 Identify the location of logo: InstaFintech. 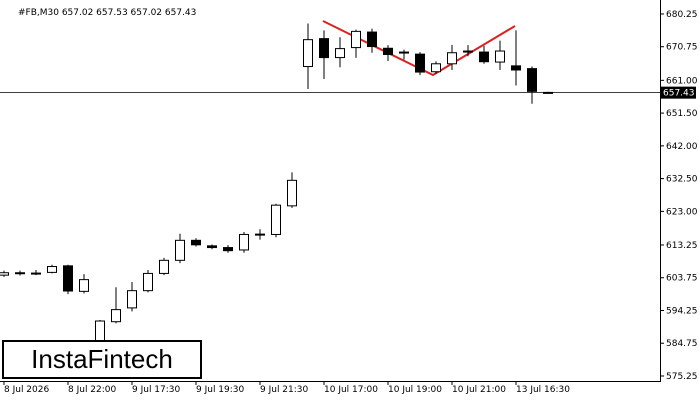
(102, 359).